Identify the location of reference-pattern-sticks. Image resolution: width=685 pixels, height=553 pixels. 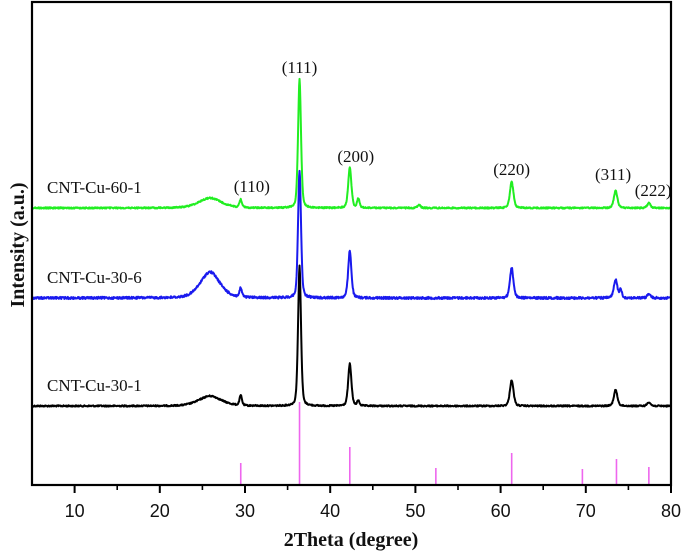
(444, 443).